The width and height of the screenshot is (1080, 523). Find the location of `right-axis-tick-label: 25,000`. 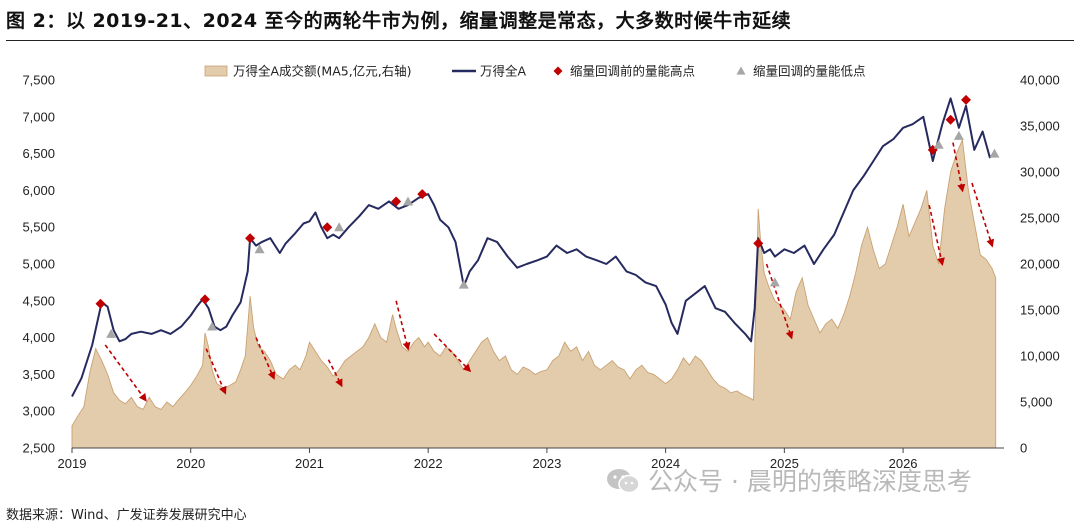

right-axis-tick-label: 25,000 is located at coordinates (1040, 218).